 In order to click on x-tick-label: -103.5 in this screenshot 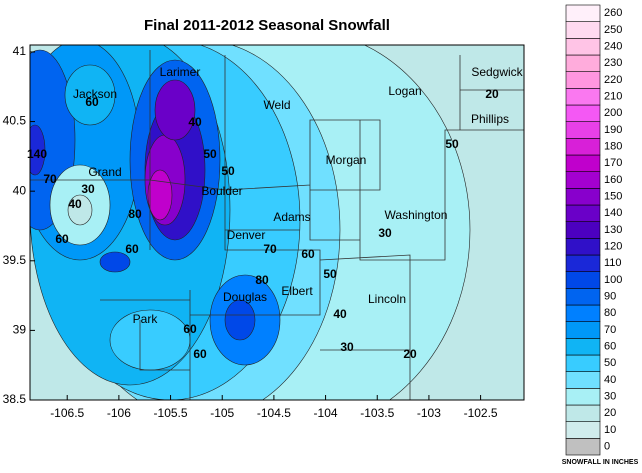, I will do `click(377, 413)`.